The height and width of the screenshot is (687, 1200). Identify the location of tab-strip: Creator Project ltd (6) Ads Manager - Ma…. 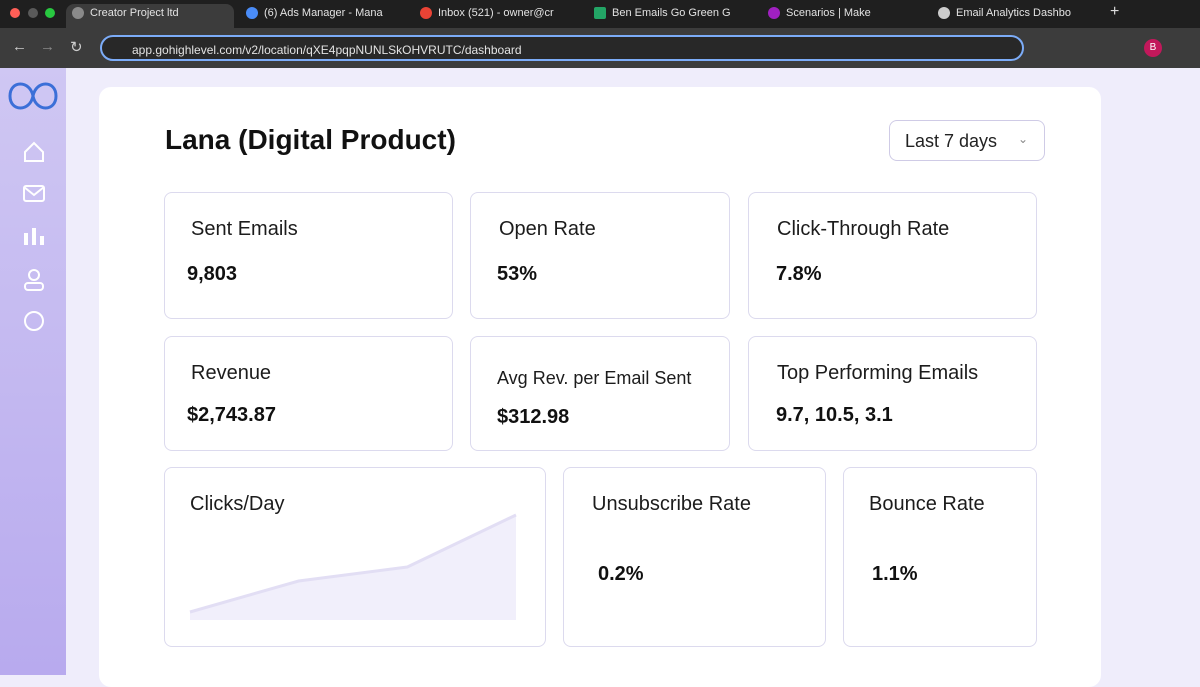
(600, 14).